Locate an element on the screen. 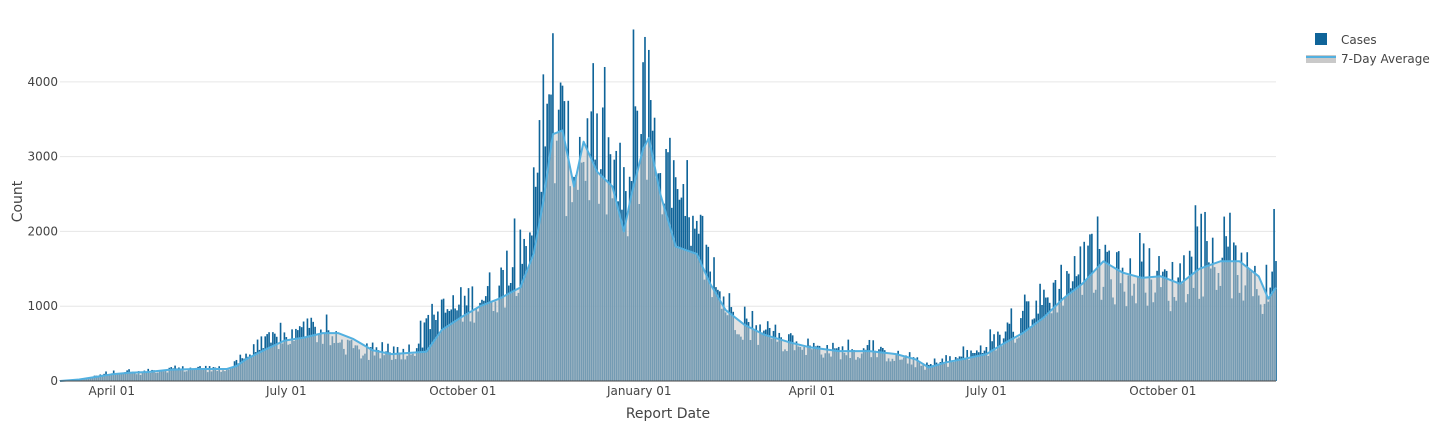  y-tick-label: 0 is located at coordinates (54, 381).